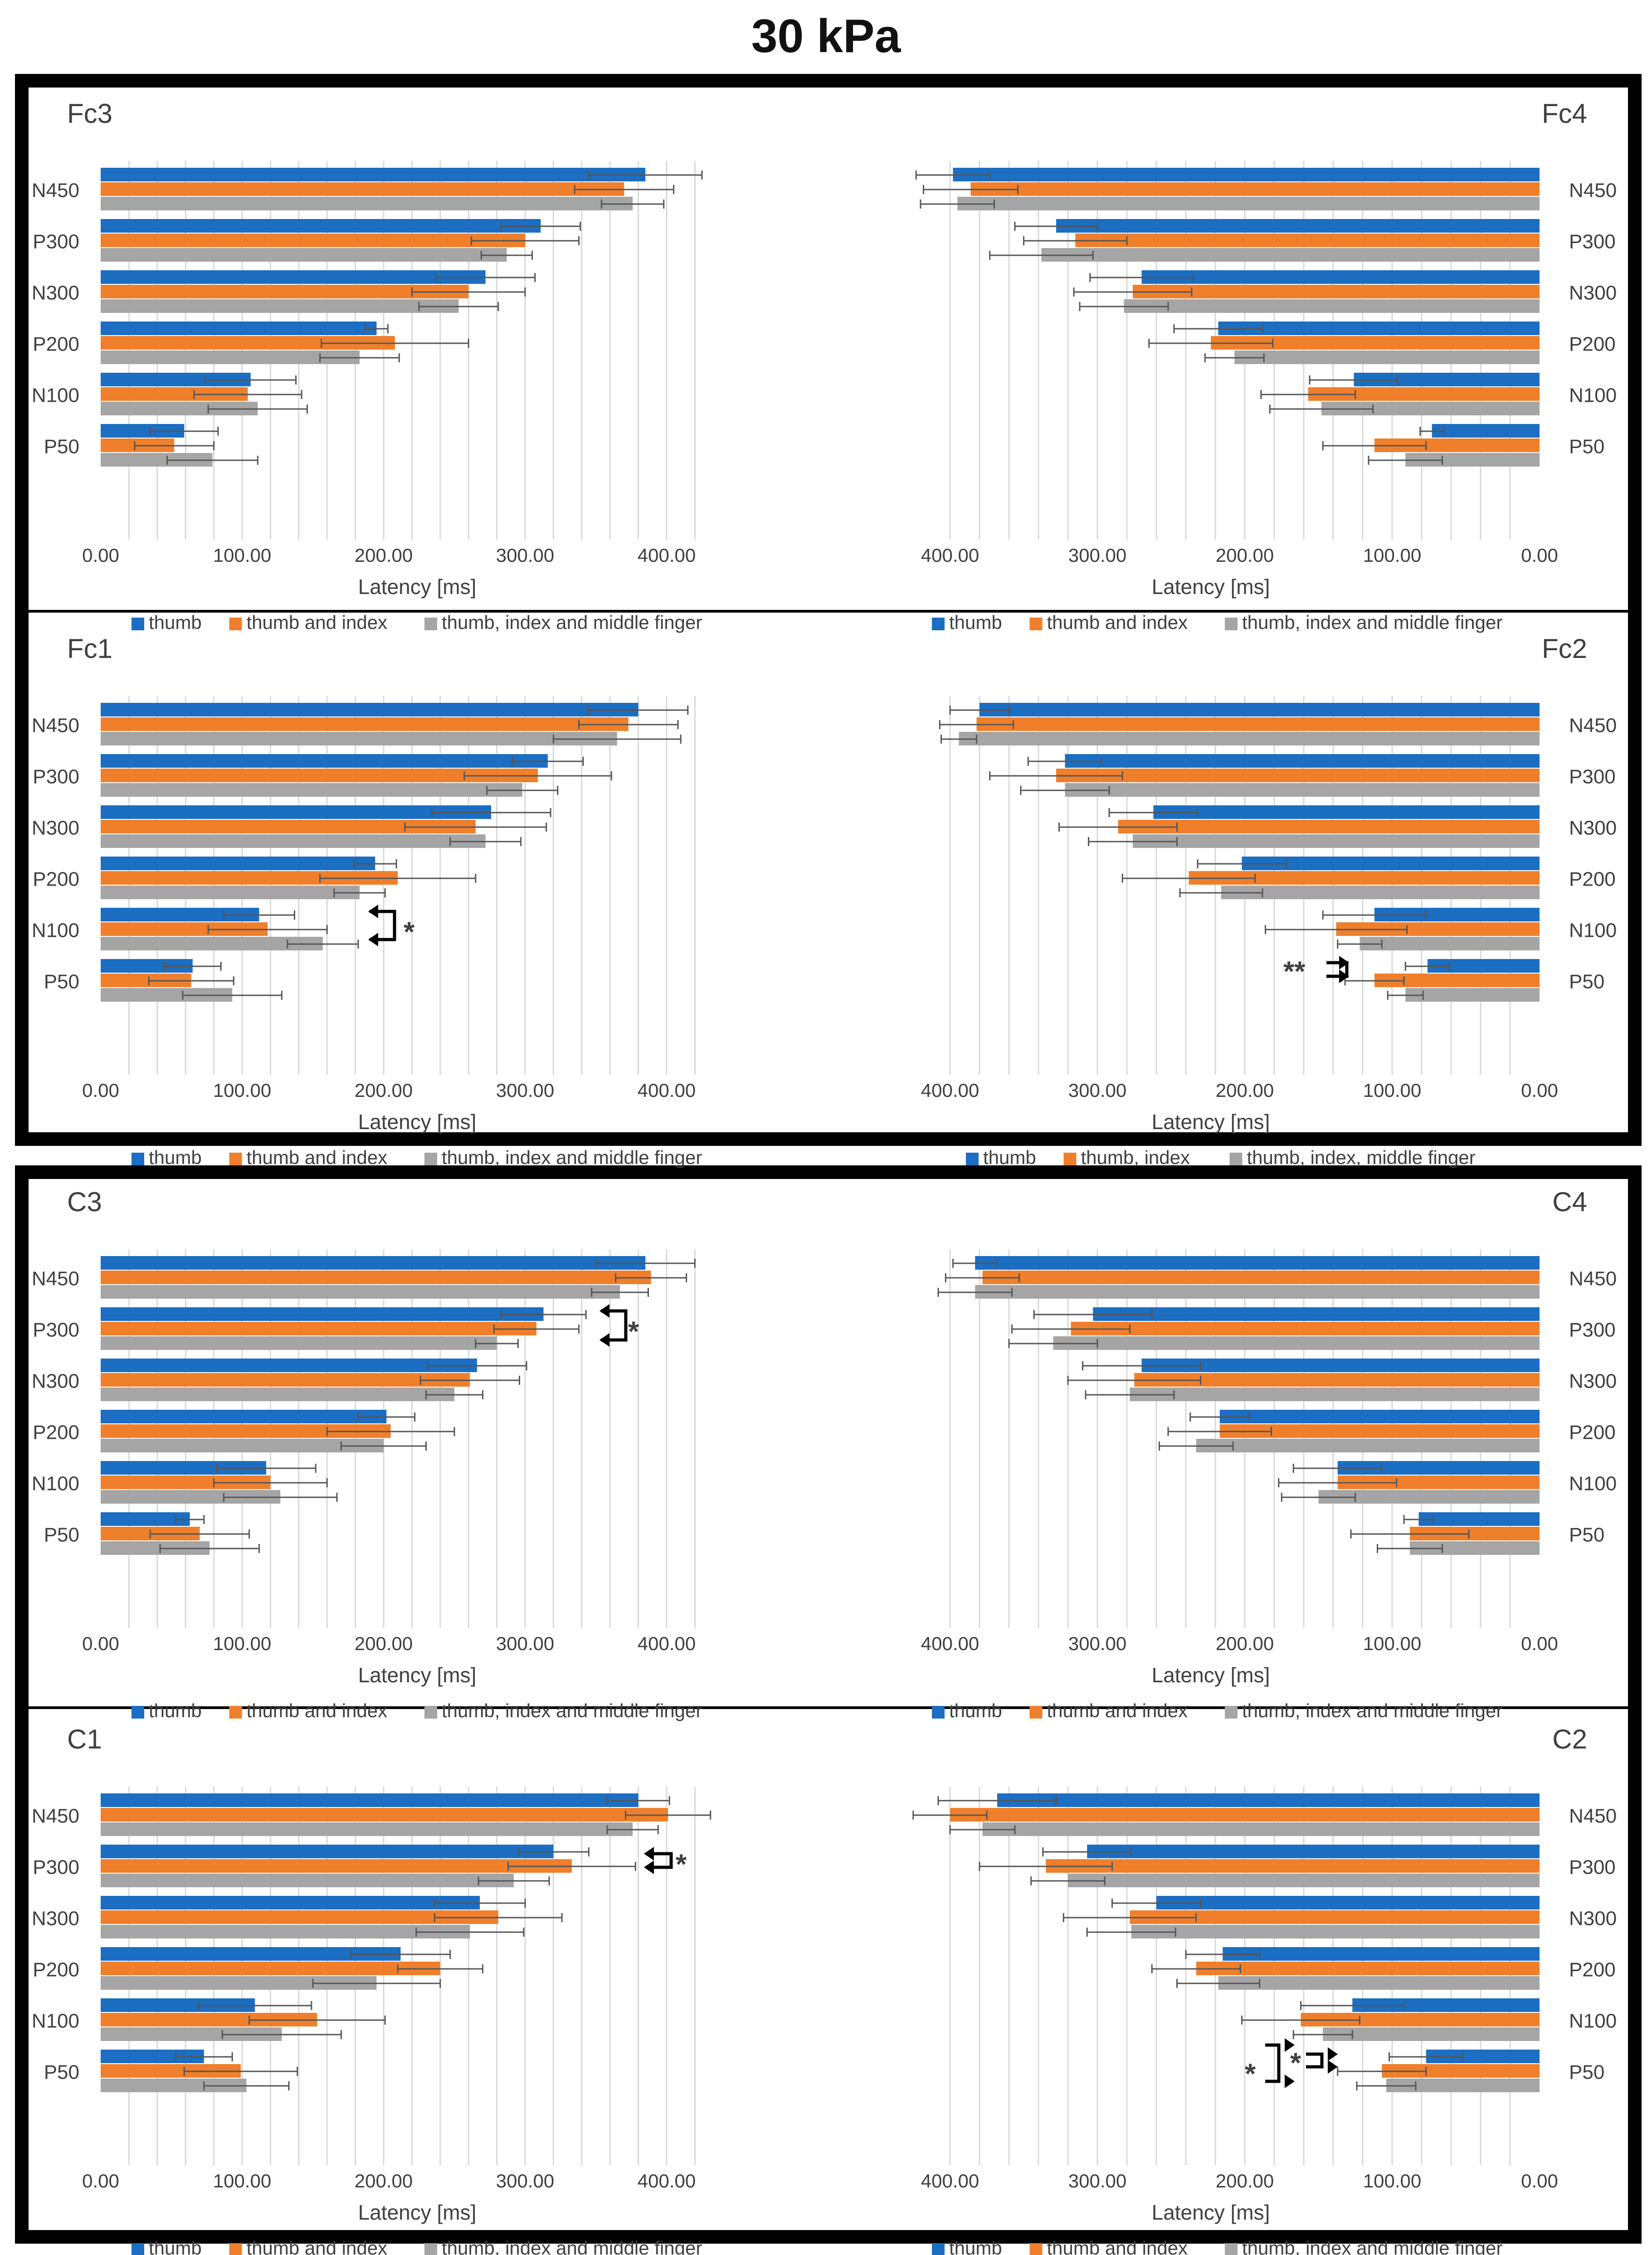 This screenshot has height=2255, width=1652. What do you see at coordinates (1227, 395) in the screenshot?
I see `chart-fc4` at bounding box center [1227, 395].